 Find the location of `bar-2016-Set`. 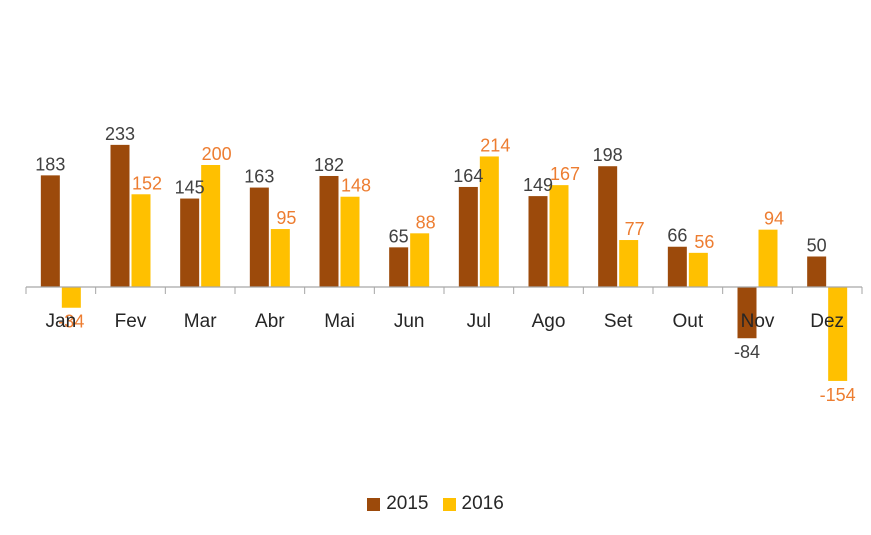

bar-2016-Set is located at coordinates (629, 263).